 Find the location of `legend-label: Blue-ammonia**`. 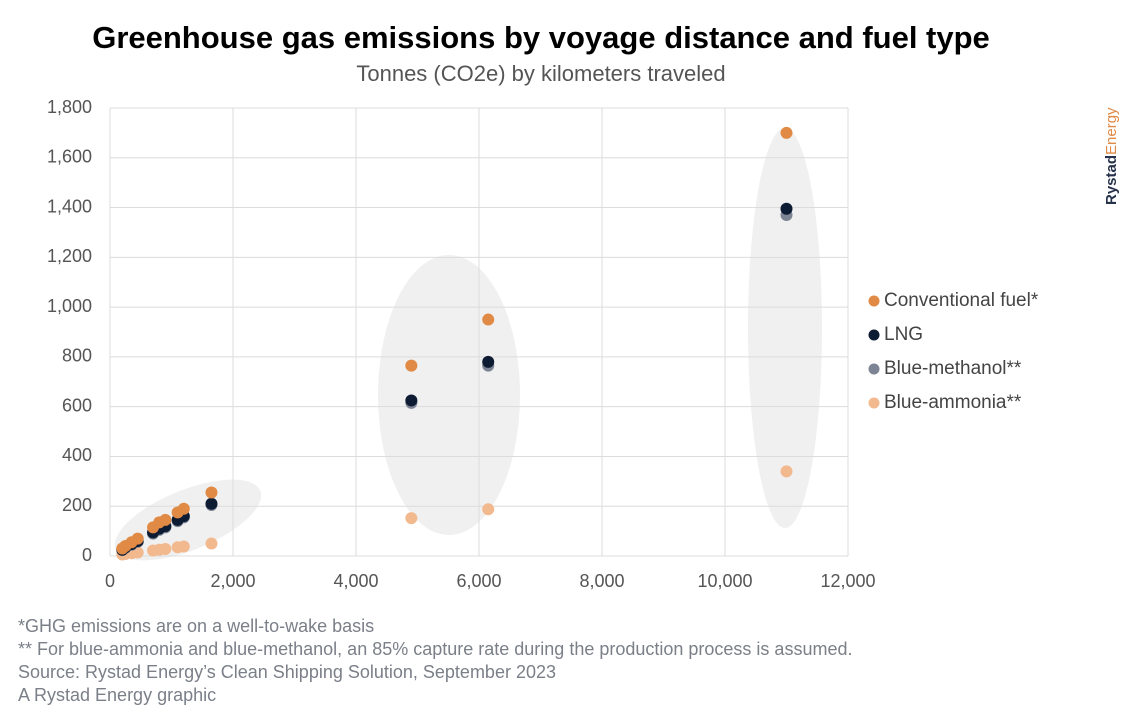

legend-label: Blue-ammonia** is located at coordinates (953, 402).